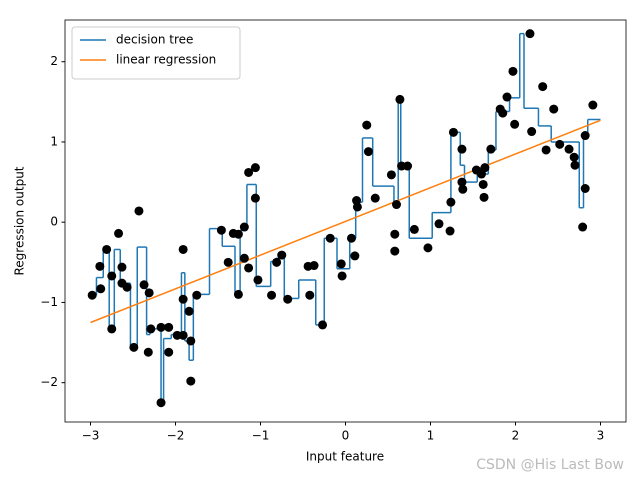  Describe the element at coordinates (431, 436) in the screenshot. I see `x-tick-label: 1` at that location.